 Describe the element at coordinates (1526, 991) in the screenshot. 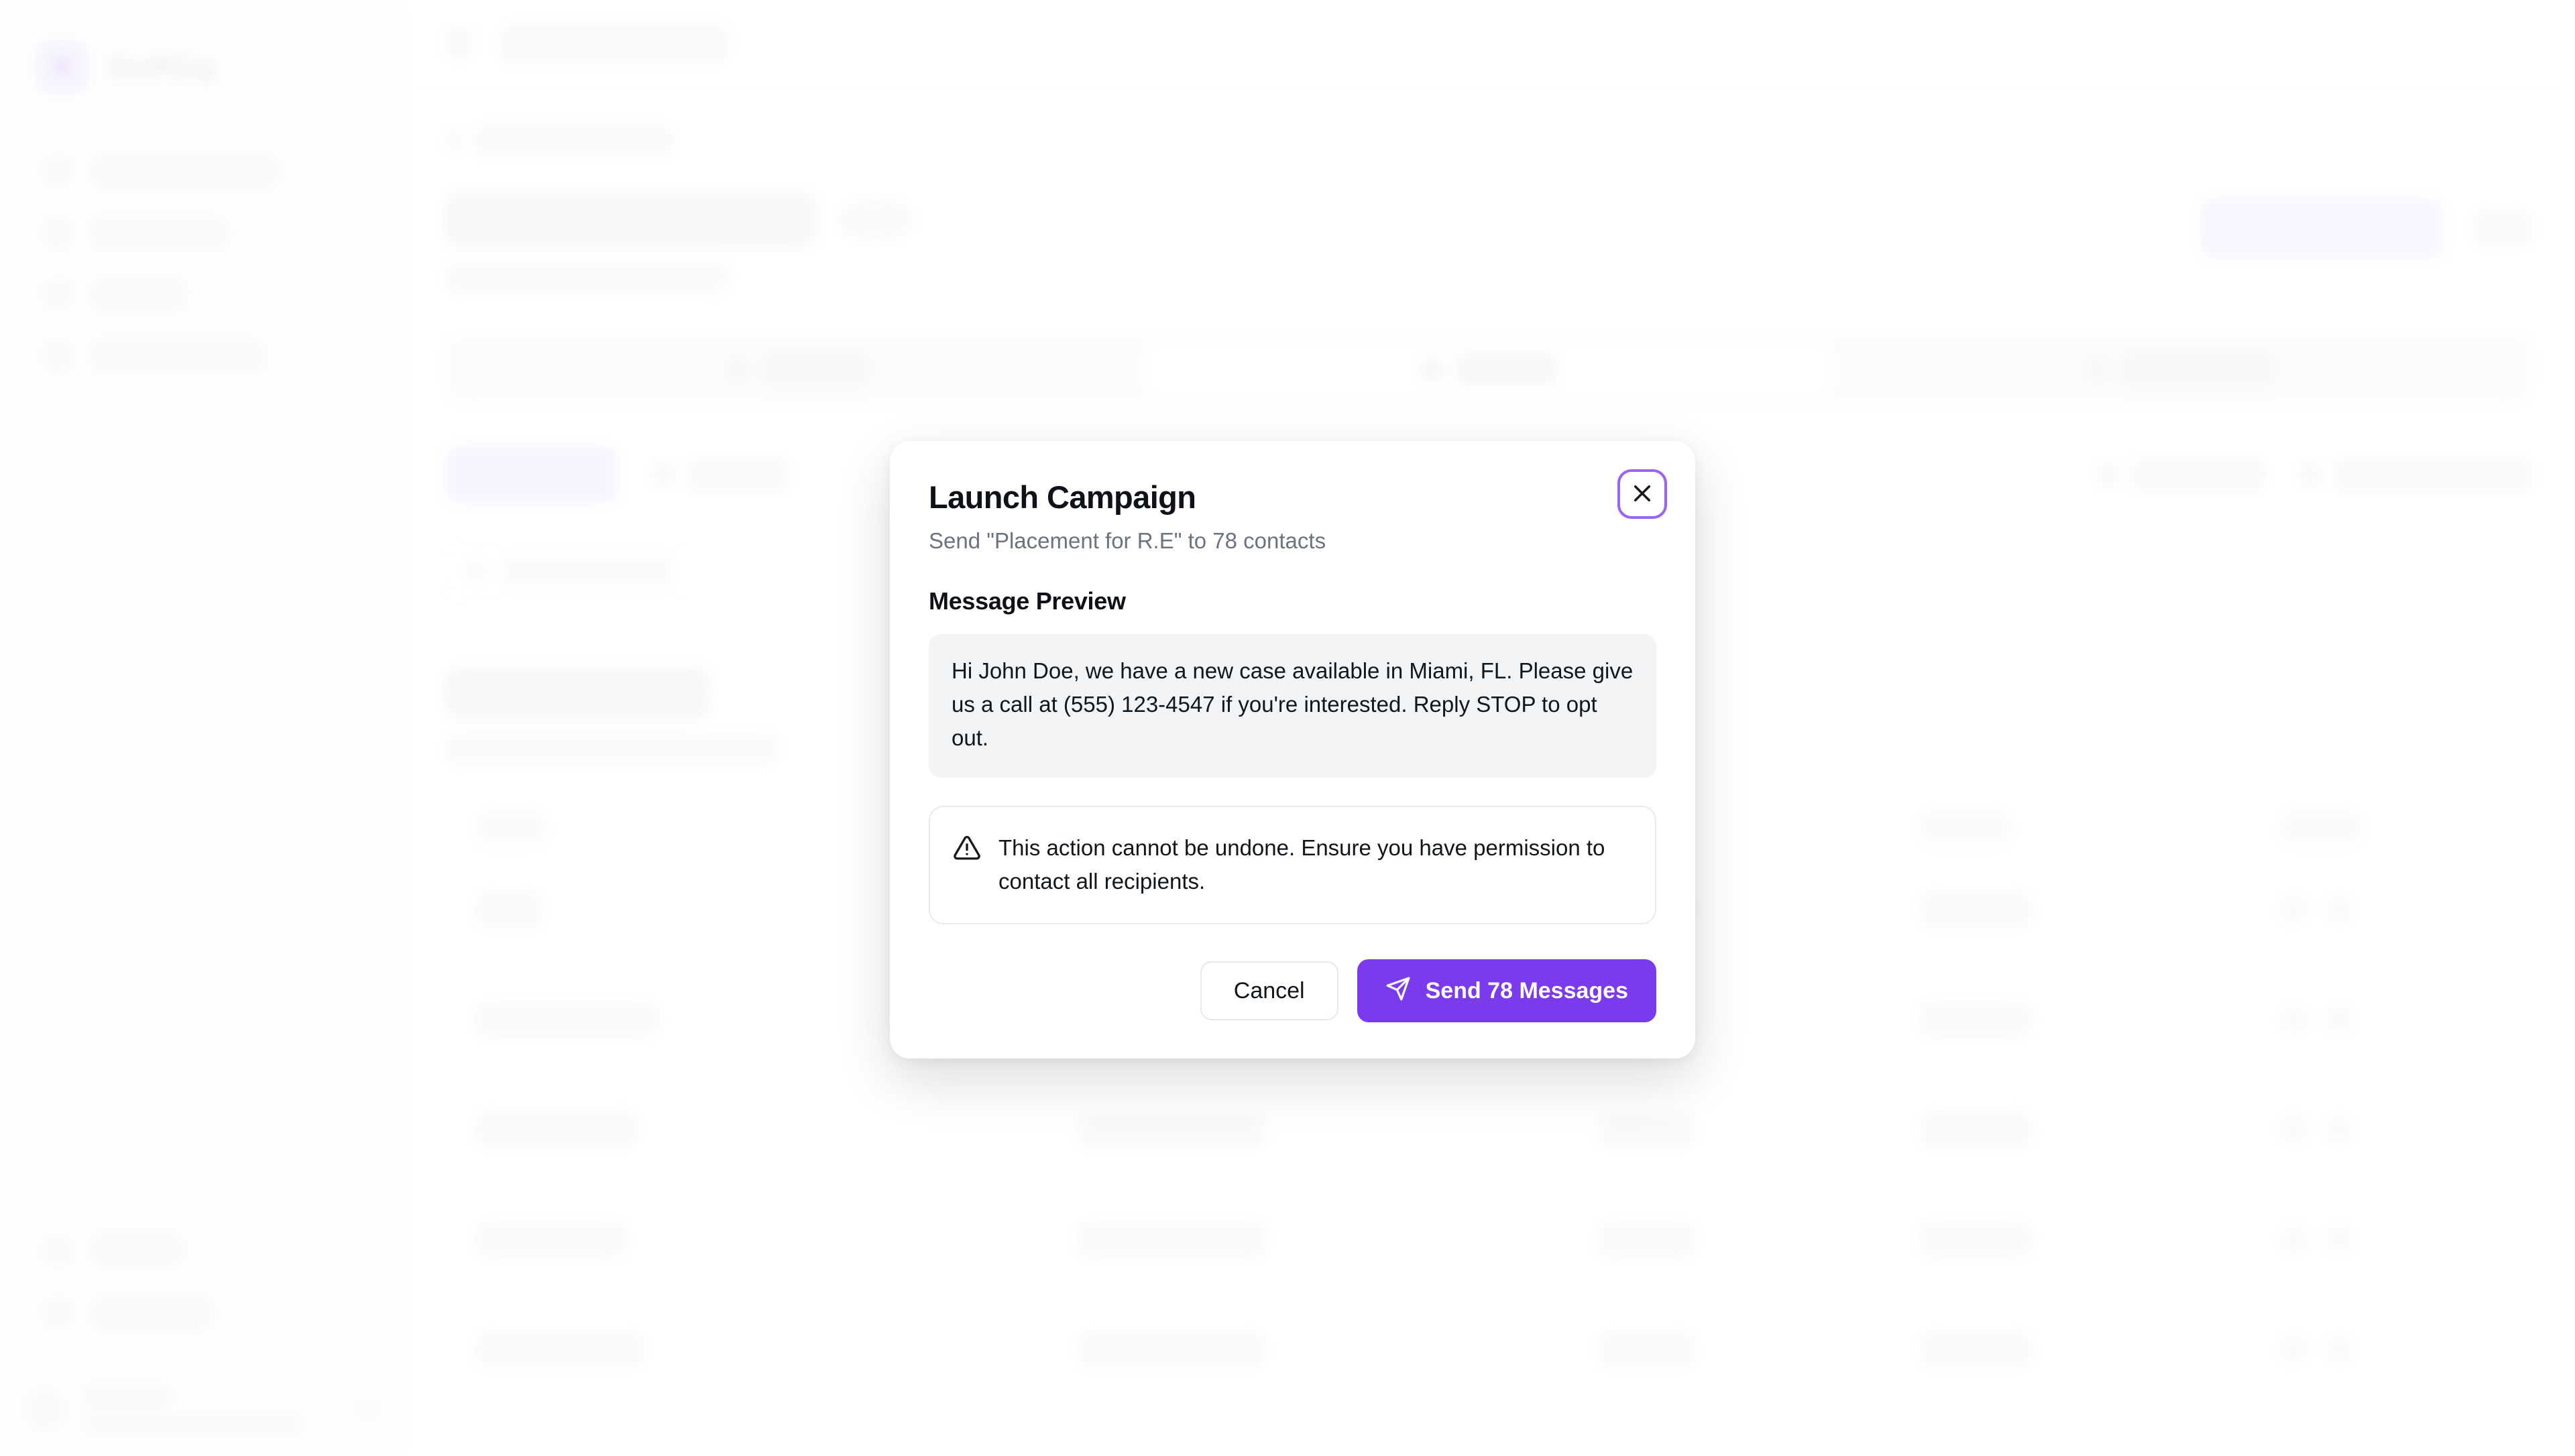

I see `send-button-label: Send 78 Messages` at that location.